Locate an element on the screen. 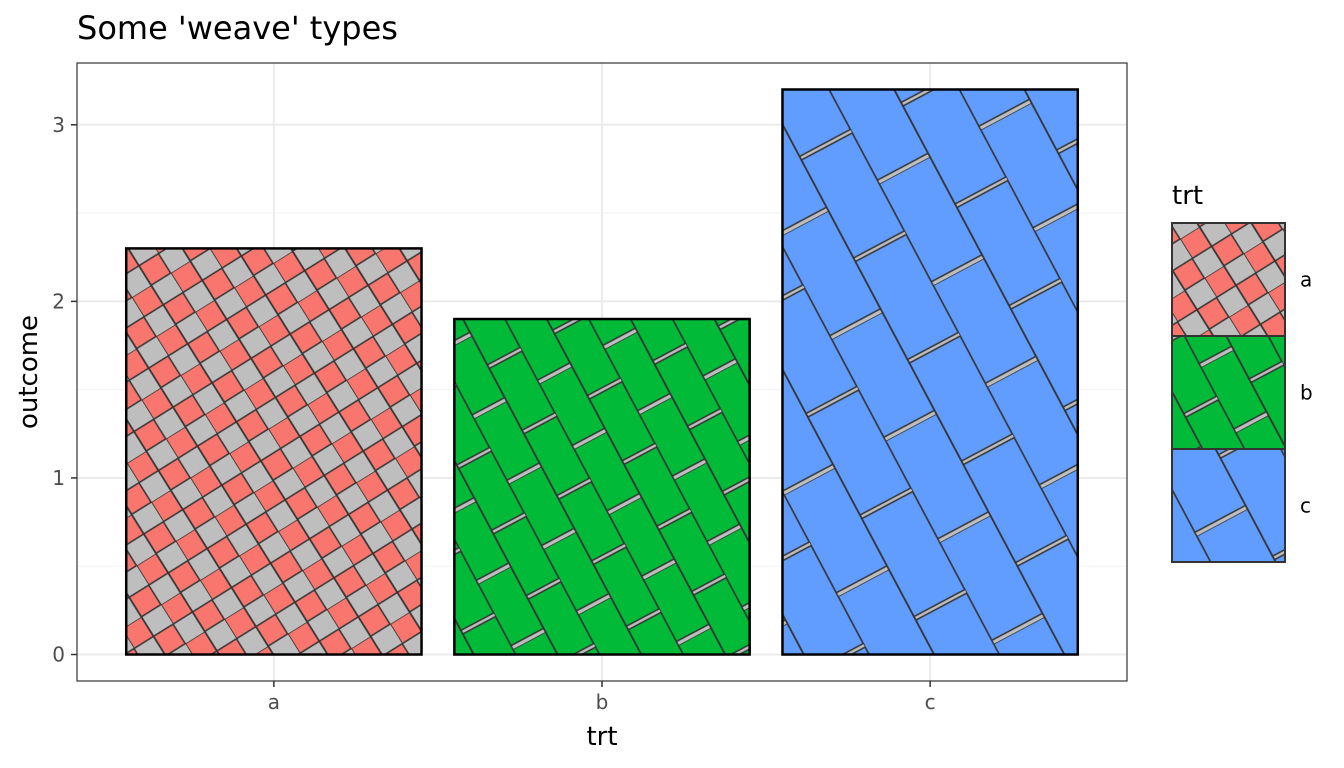  y-tick-label: 3 is located at coordinates (58, 125).